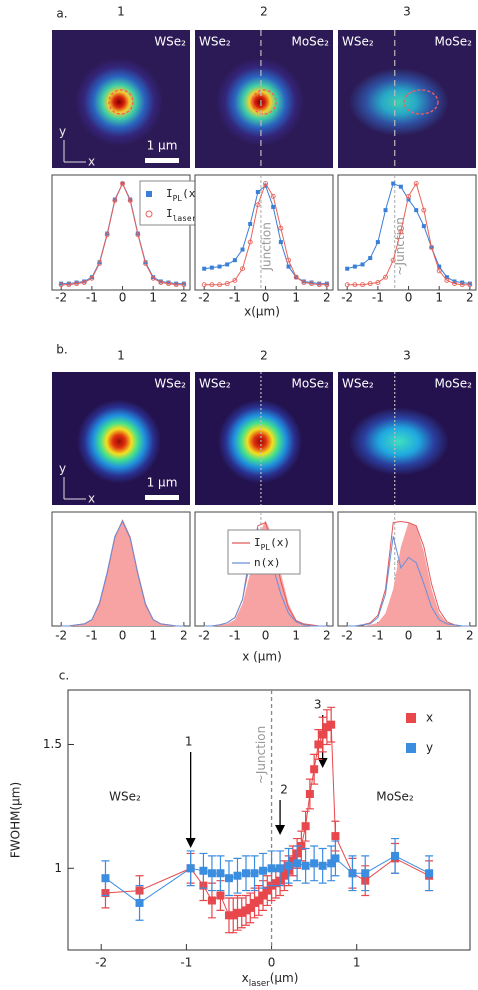 The height and width of the screenshot is (990, 478). Describe the element at coordinates (262, 312) in the screenshot. I see `x-axis-label: x(μm)` at that location.